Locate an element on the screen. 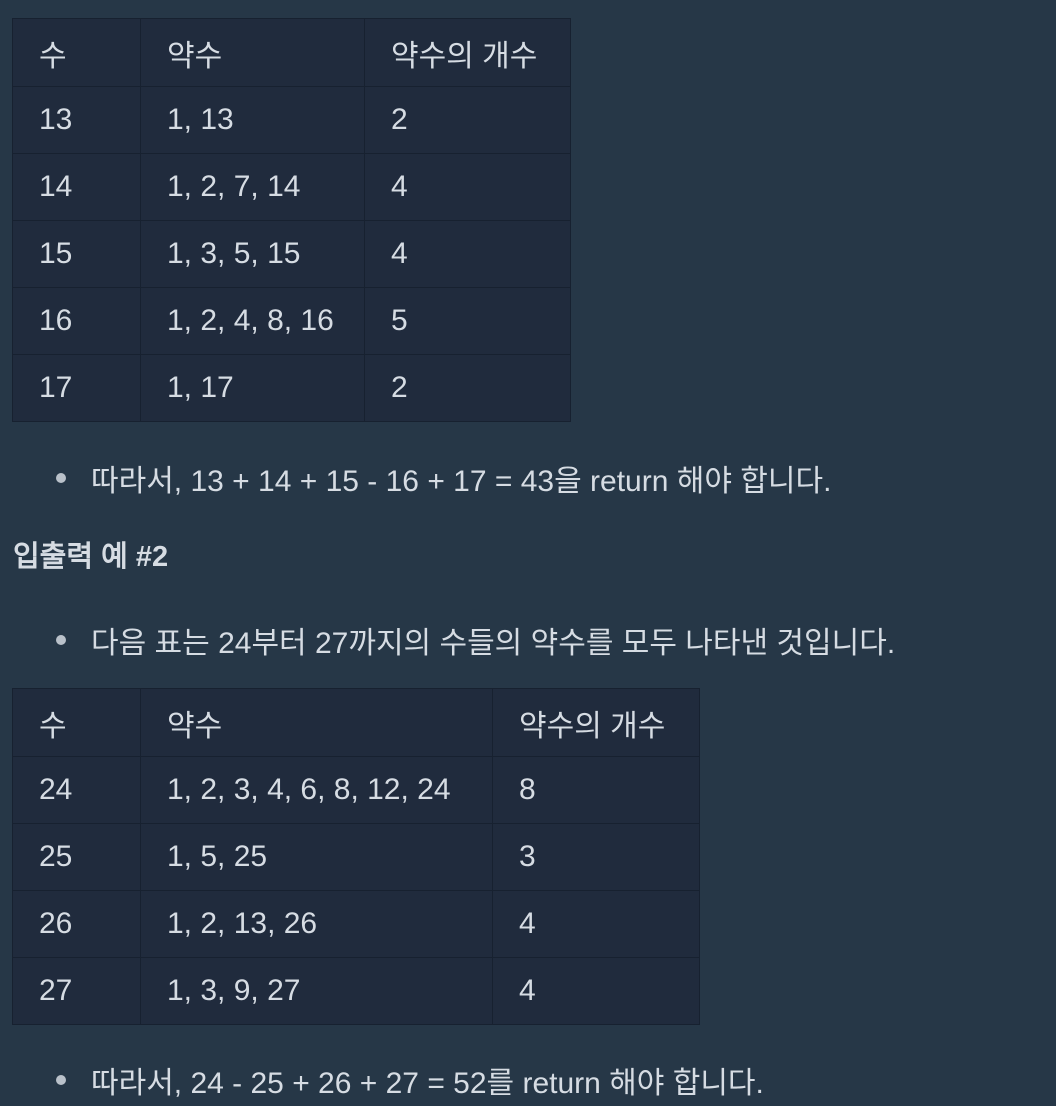  cell-divisors: 1, 2, 3, 4, 6, 8, 12, 24 is located at coordinates (316, 790).